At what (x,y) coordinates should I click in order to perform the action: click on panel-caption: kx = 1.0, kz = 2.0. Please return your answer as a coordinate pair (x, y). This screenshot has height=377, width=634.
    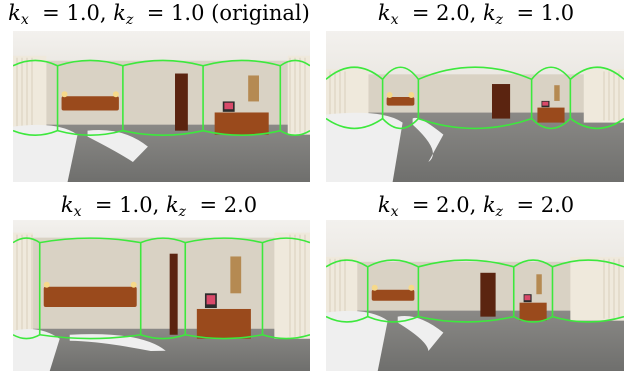
    Looking at the image, I should click on (159, 206).